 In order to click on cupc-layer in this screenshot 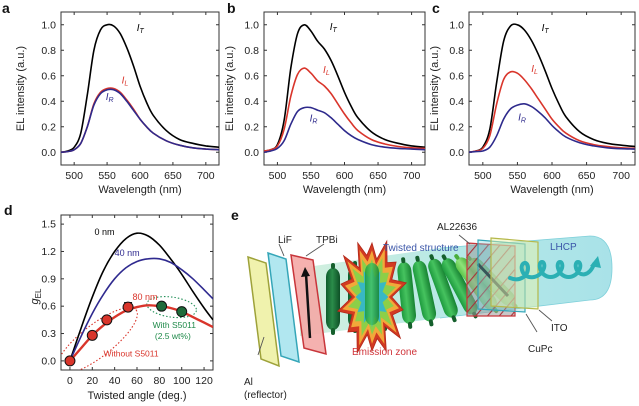, I will do `click(501, 276)`.